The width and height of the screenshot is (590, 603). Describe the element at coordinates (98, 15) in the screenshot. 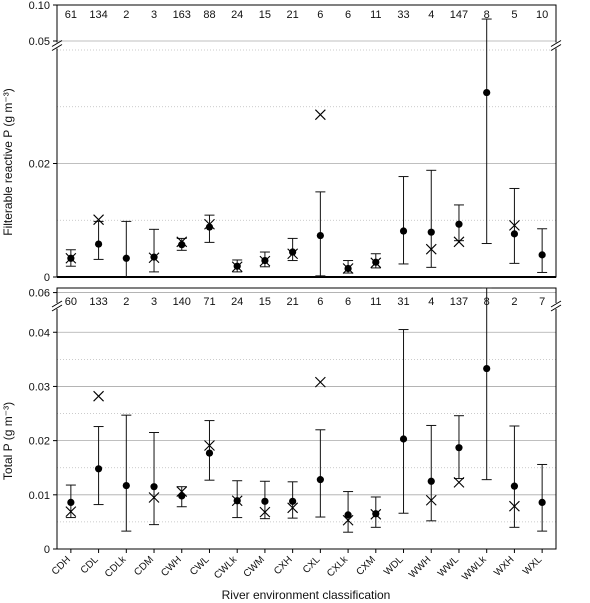

I see `sample-count-label-frp: 134` at that location.